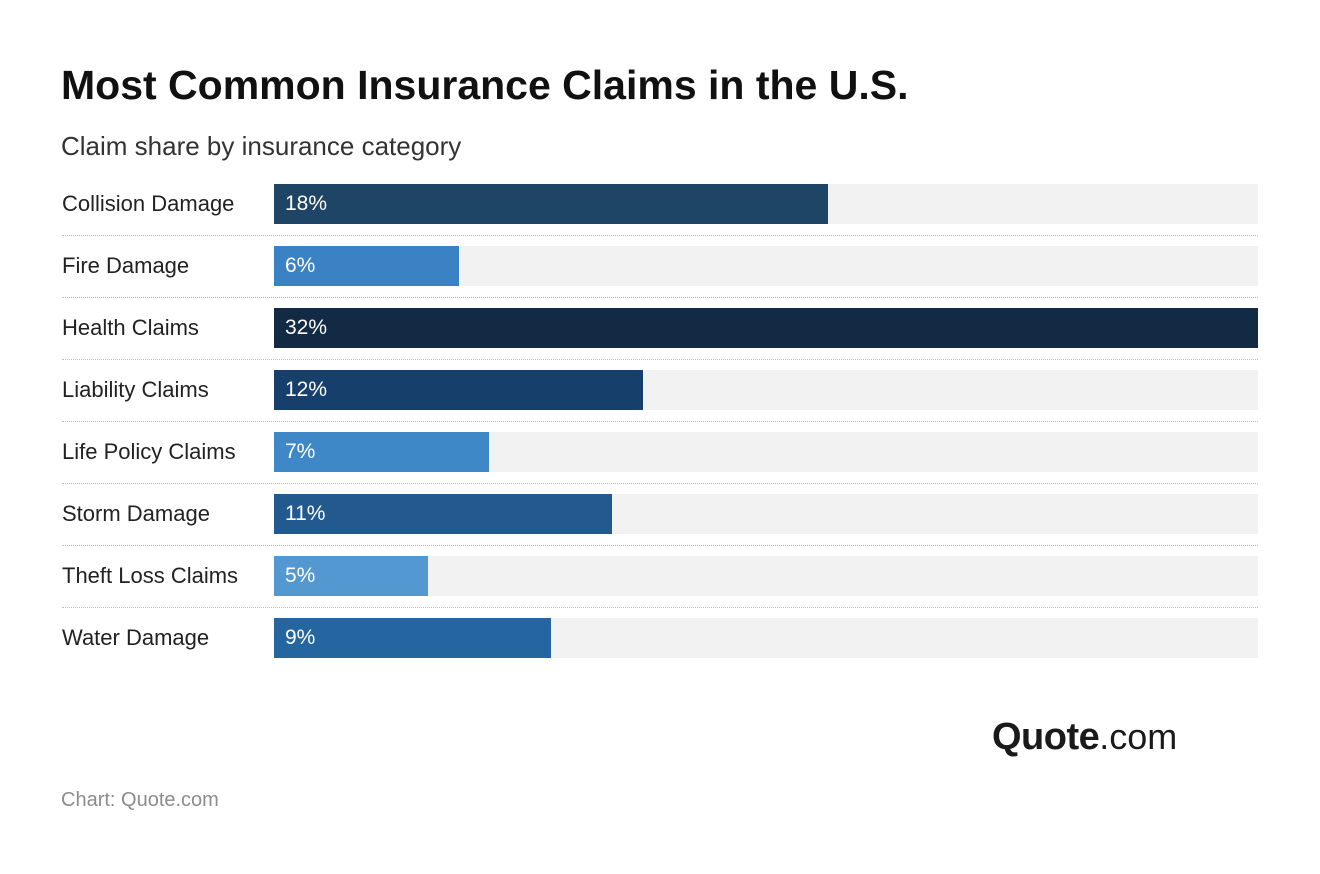 The width and height of the screenshot is (1320, 874). I want to click on chart-row: Theft Loss Claims 5%, so click(660, 587).